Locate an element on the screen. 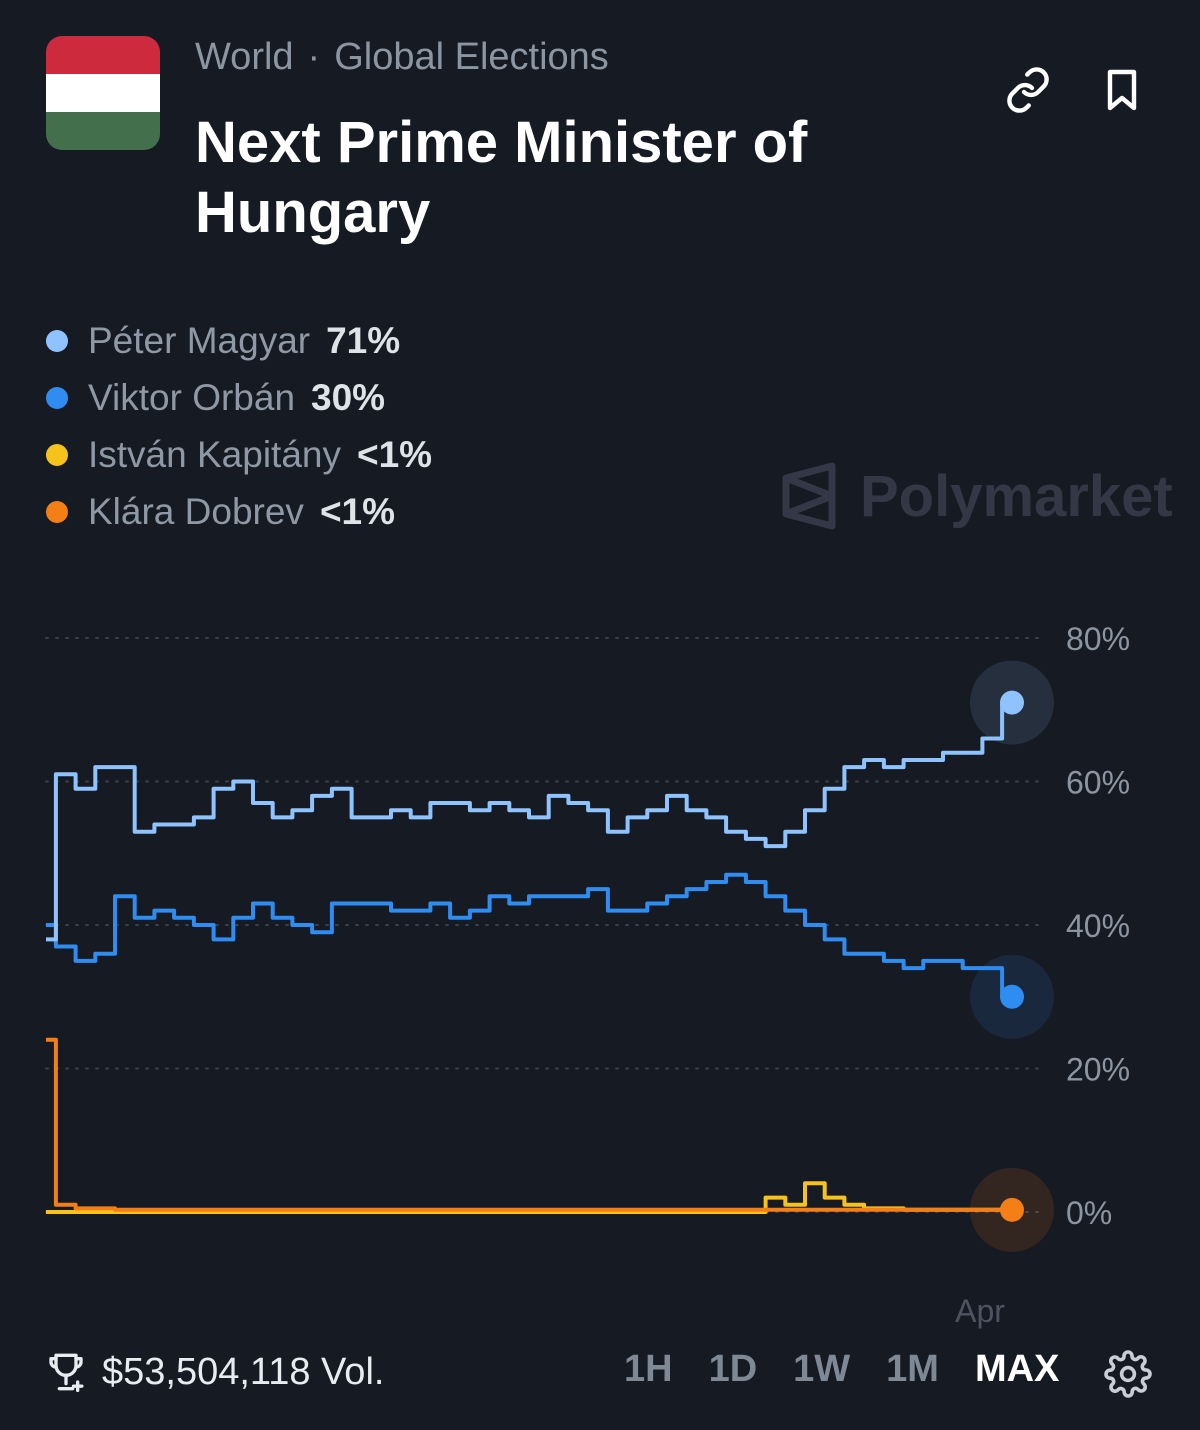  y-tick-label: 20% is located at coordinates (1098, 1070).